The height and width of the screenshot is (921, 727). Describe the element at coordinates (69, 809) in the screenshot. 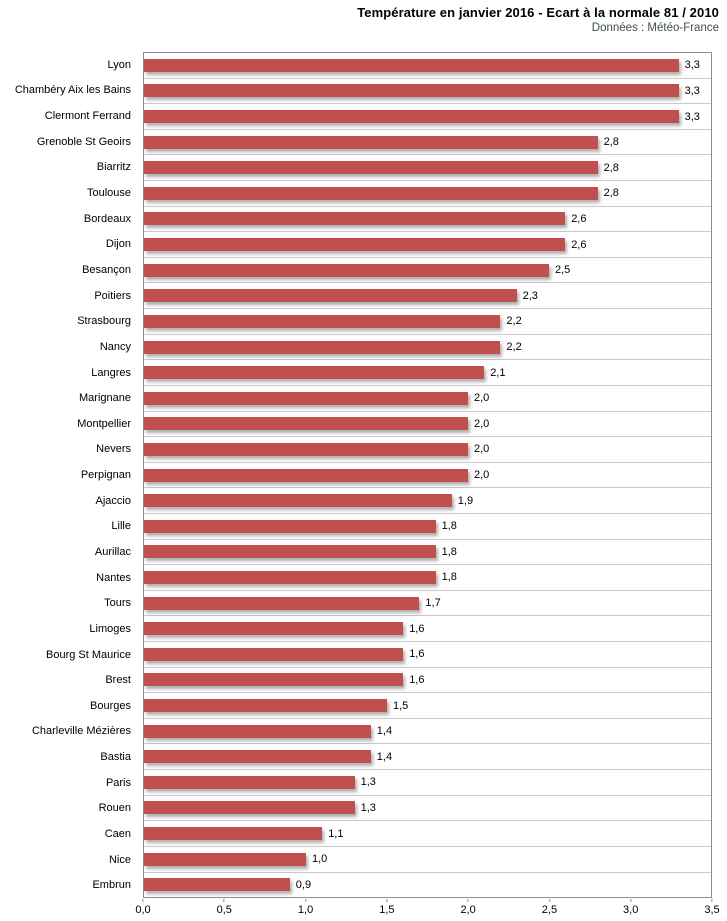

I see `category-label-row: Rouen` at that location.